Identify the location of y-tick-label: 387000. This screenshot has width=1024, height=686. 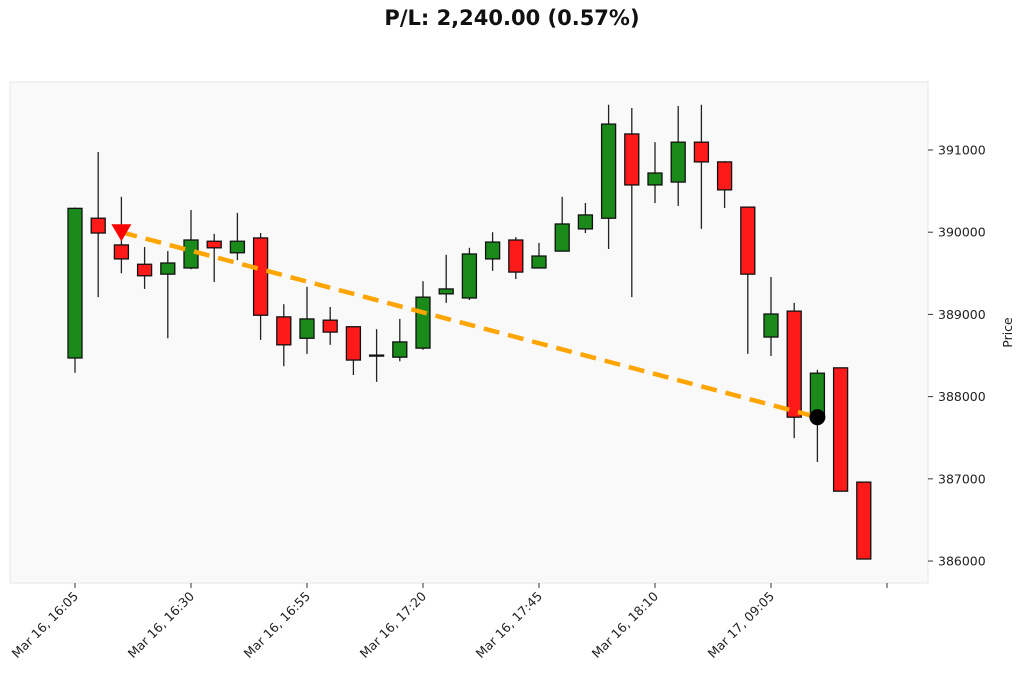
(962, 478).